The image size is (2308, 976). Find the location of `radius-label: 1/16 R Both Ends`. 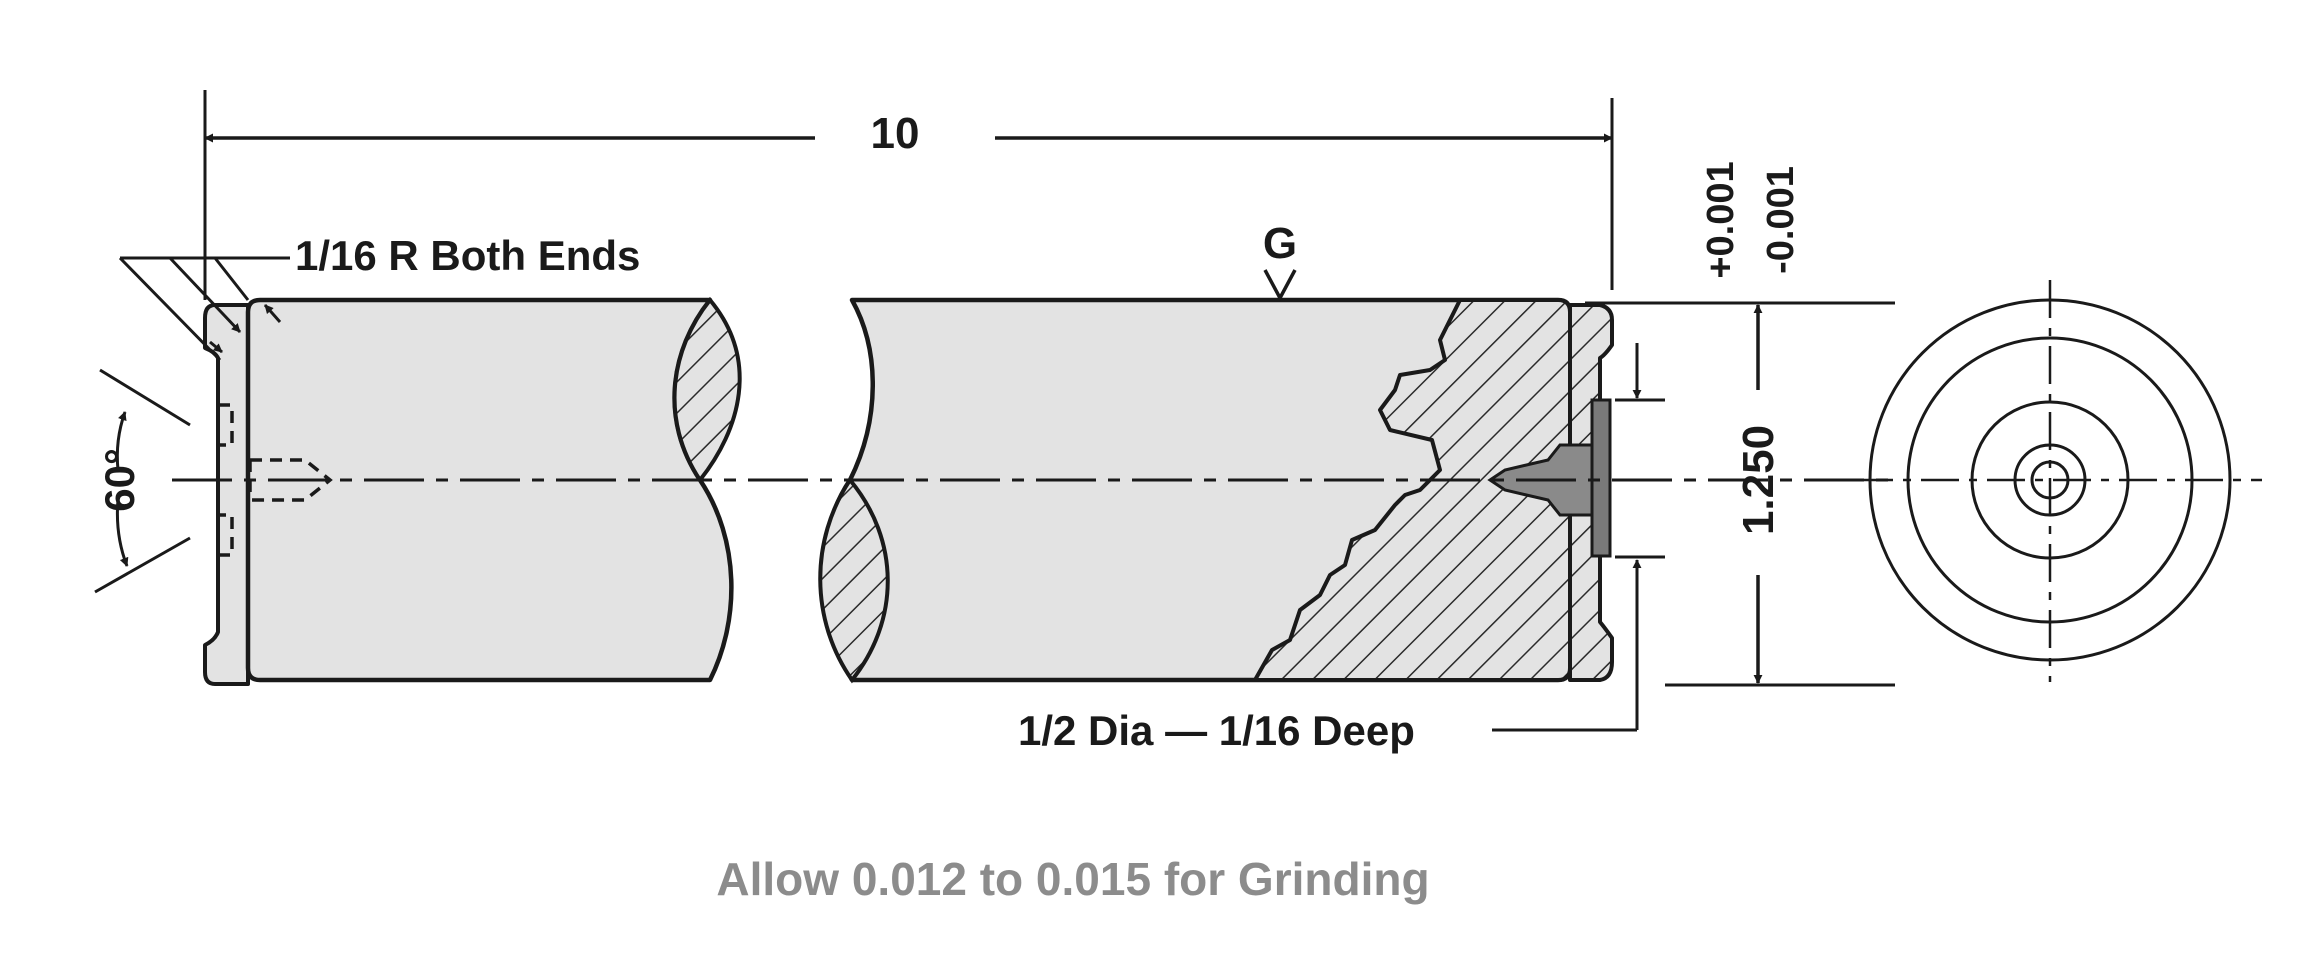

radius-label: 1/16 R Both Ends is located at coordinates (467, 255).